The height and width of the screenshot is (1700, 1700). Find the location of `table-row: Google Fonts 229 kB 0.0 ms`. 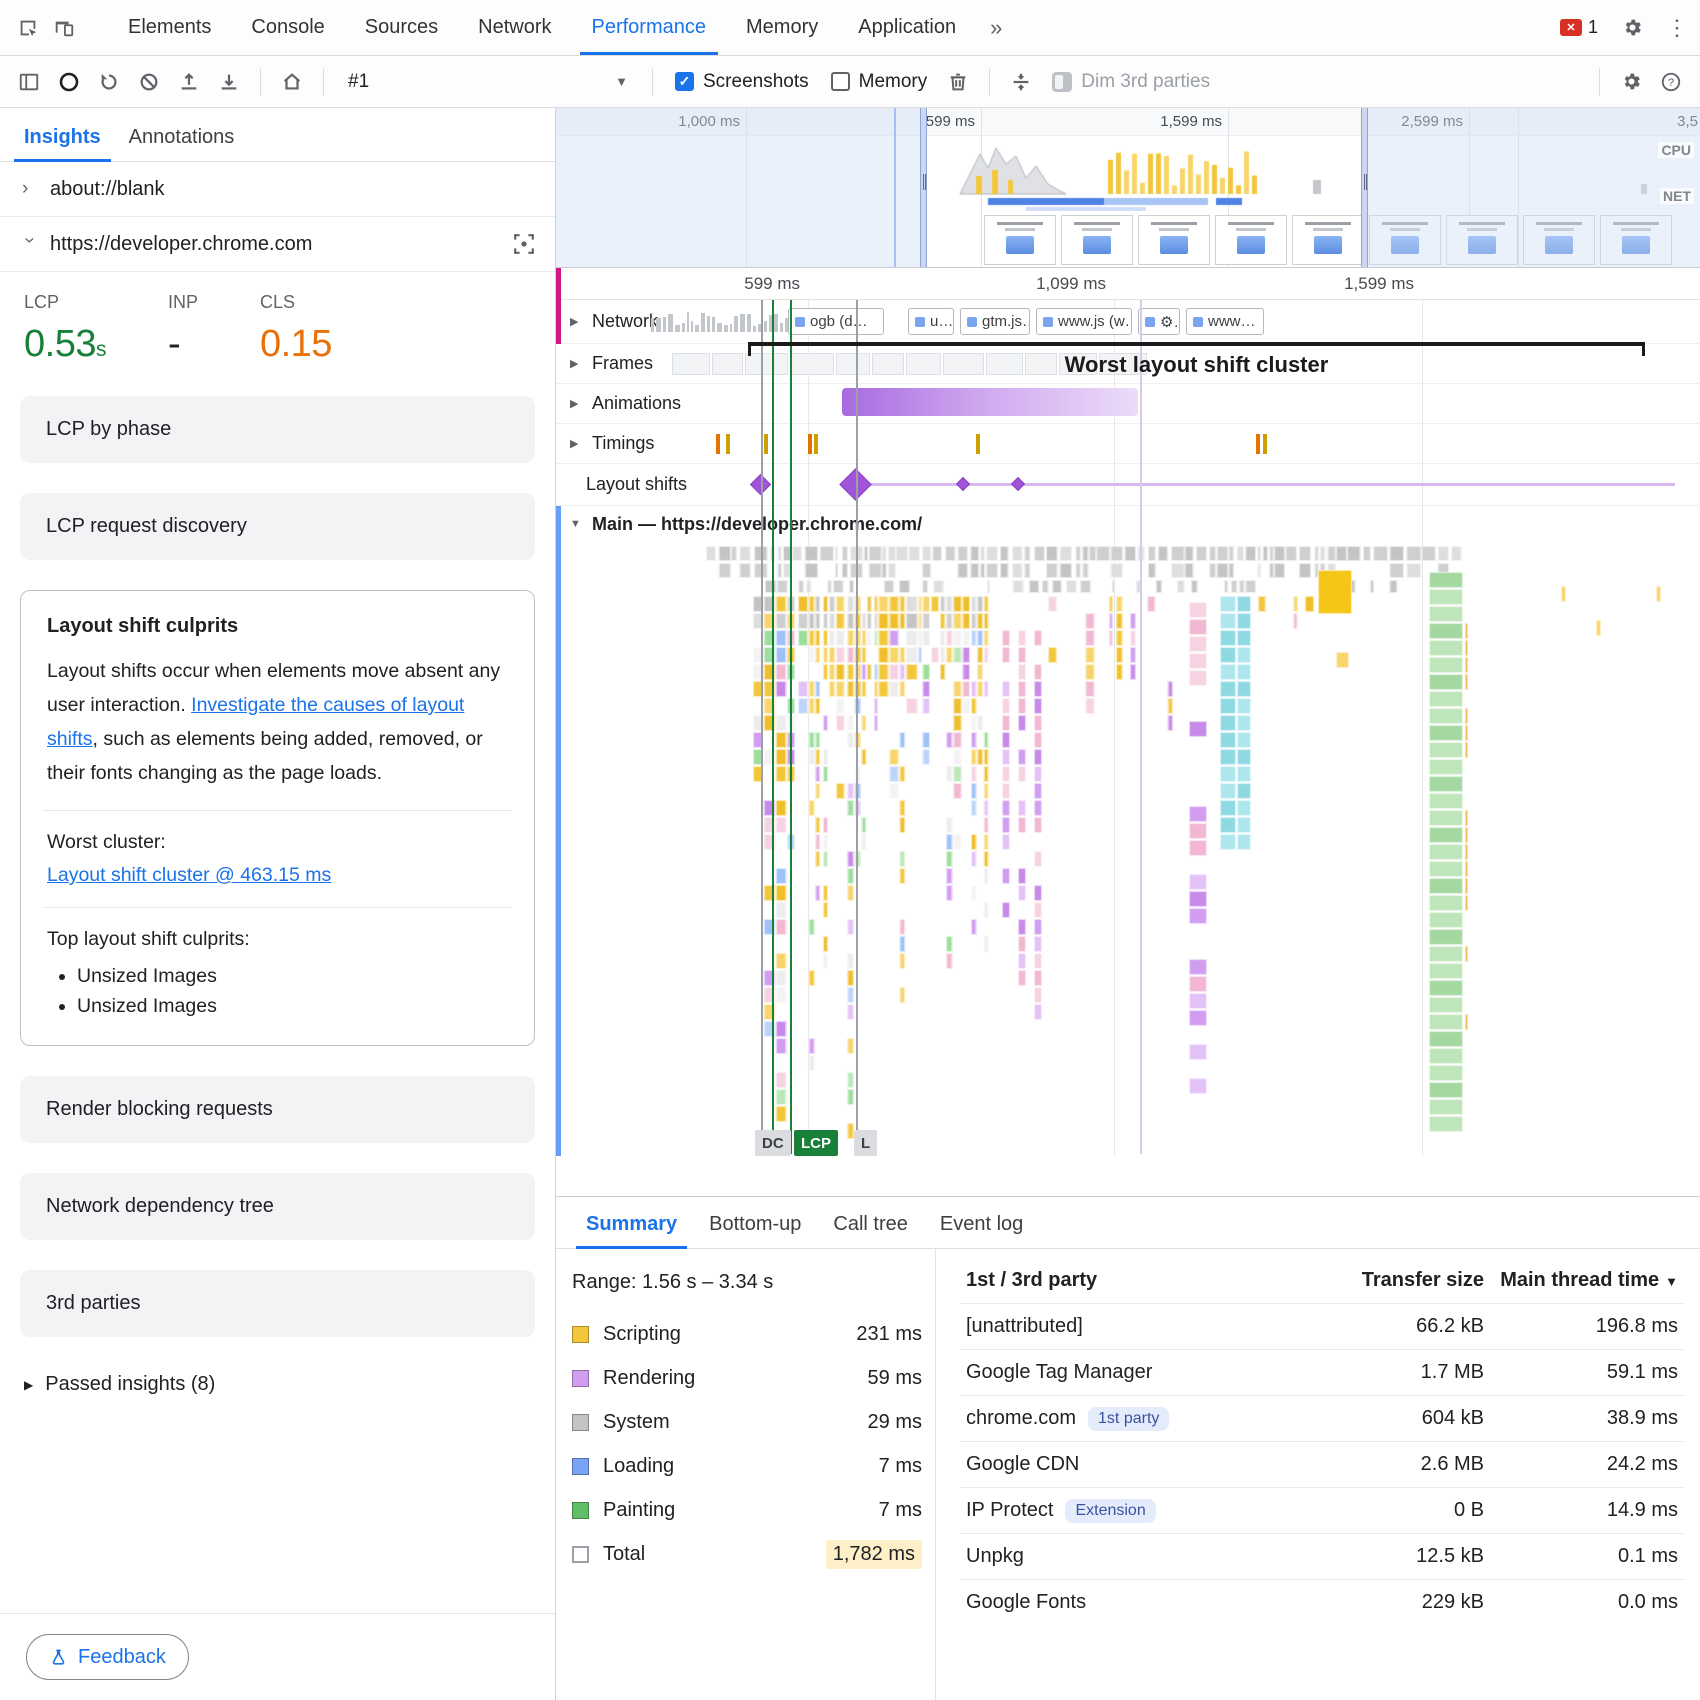

table-row: Google Fonts 229 kB 0.0 ms is located at coordinates (1322, 1602).